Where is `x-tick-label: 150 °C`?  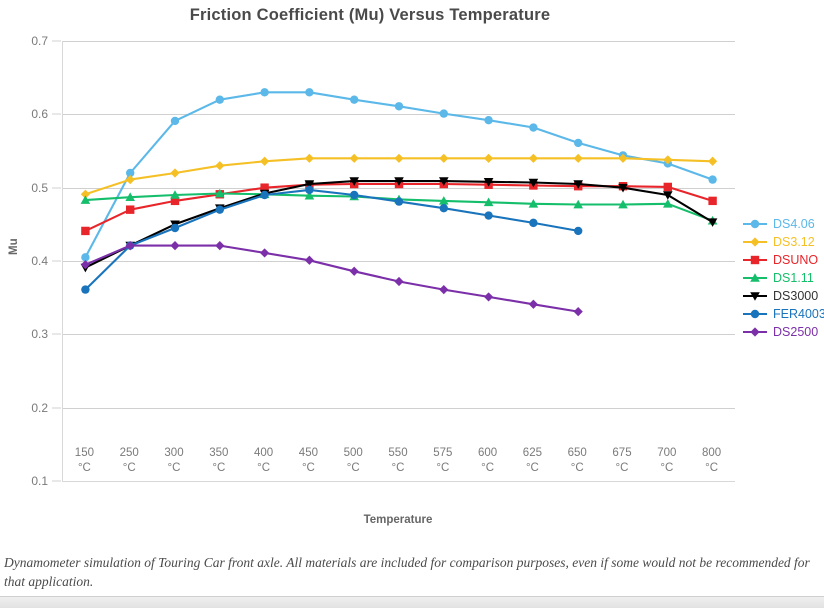
x-tick-label: 150 °C is located at coordinates (84, 461).